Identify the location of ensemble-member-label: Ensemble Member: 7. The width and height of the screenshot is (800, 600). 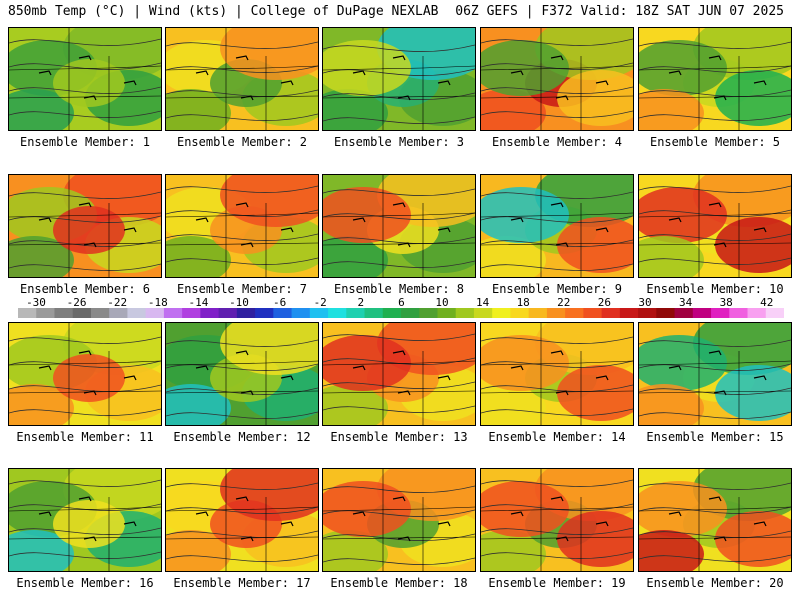
(242, 289).